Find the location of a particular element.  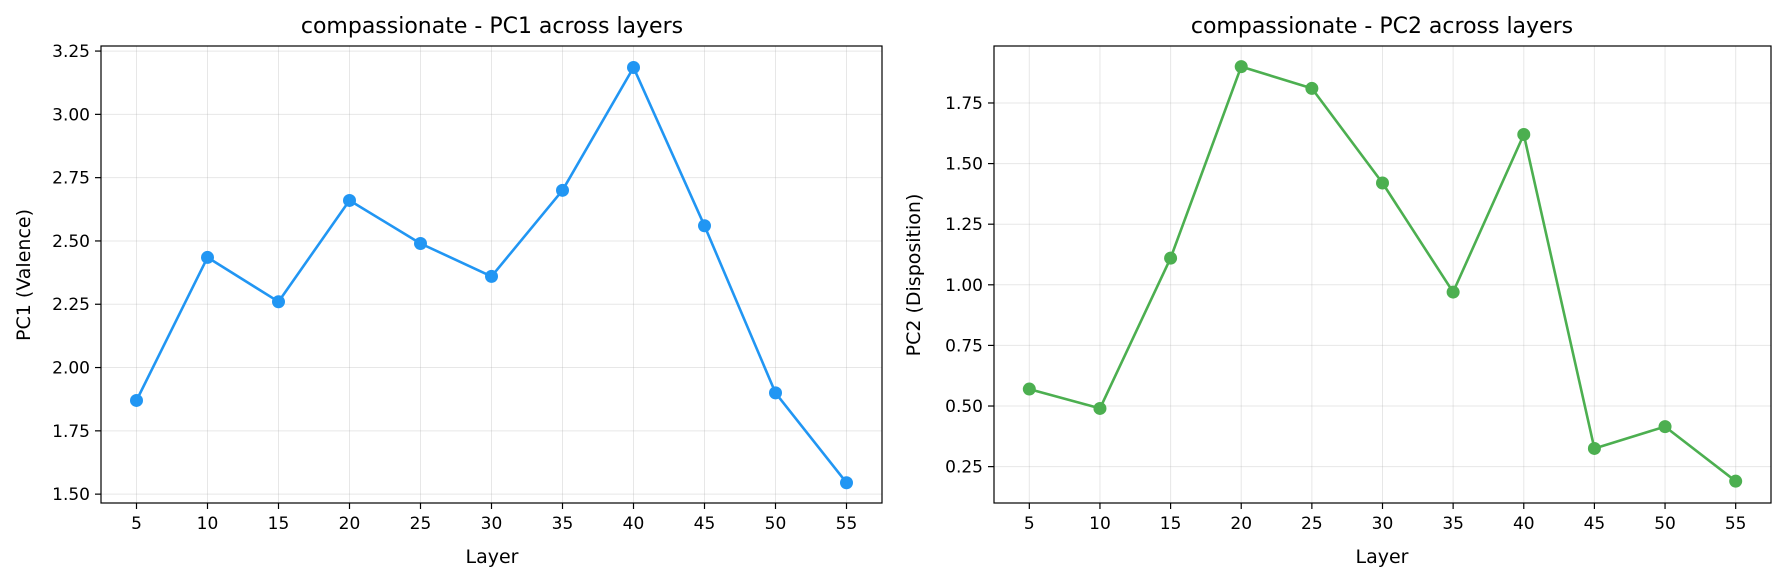

pc2-x-tick-label: 15 is located at coordinates (1171, 524).